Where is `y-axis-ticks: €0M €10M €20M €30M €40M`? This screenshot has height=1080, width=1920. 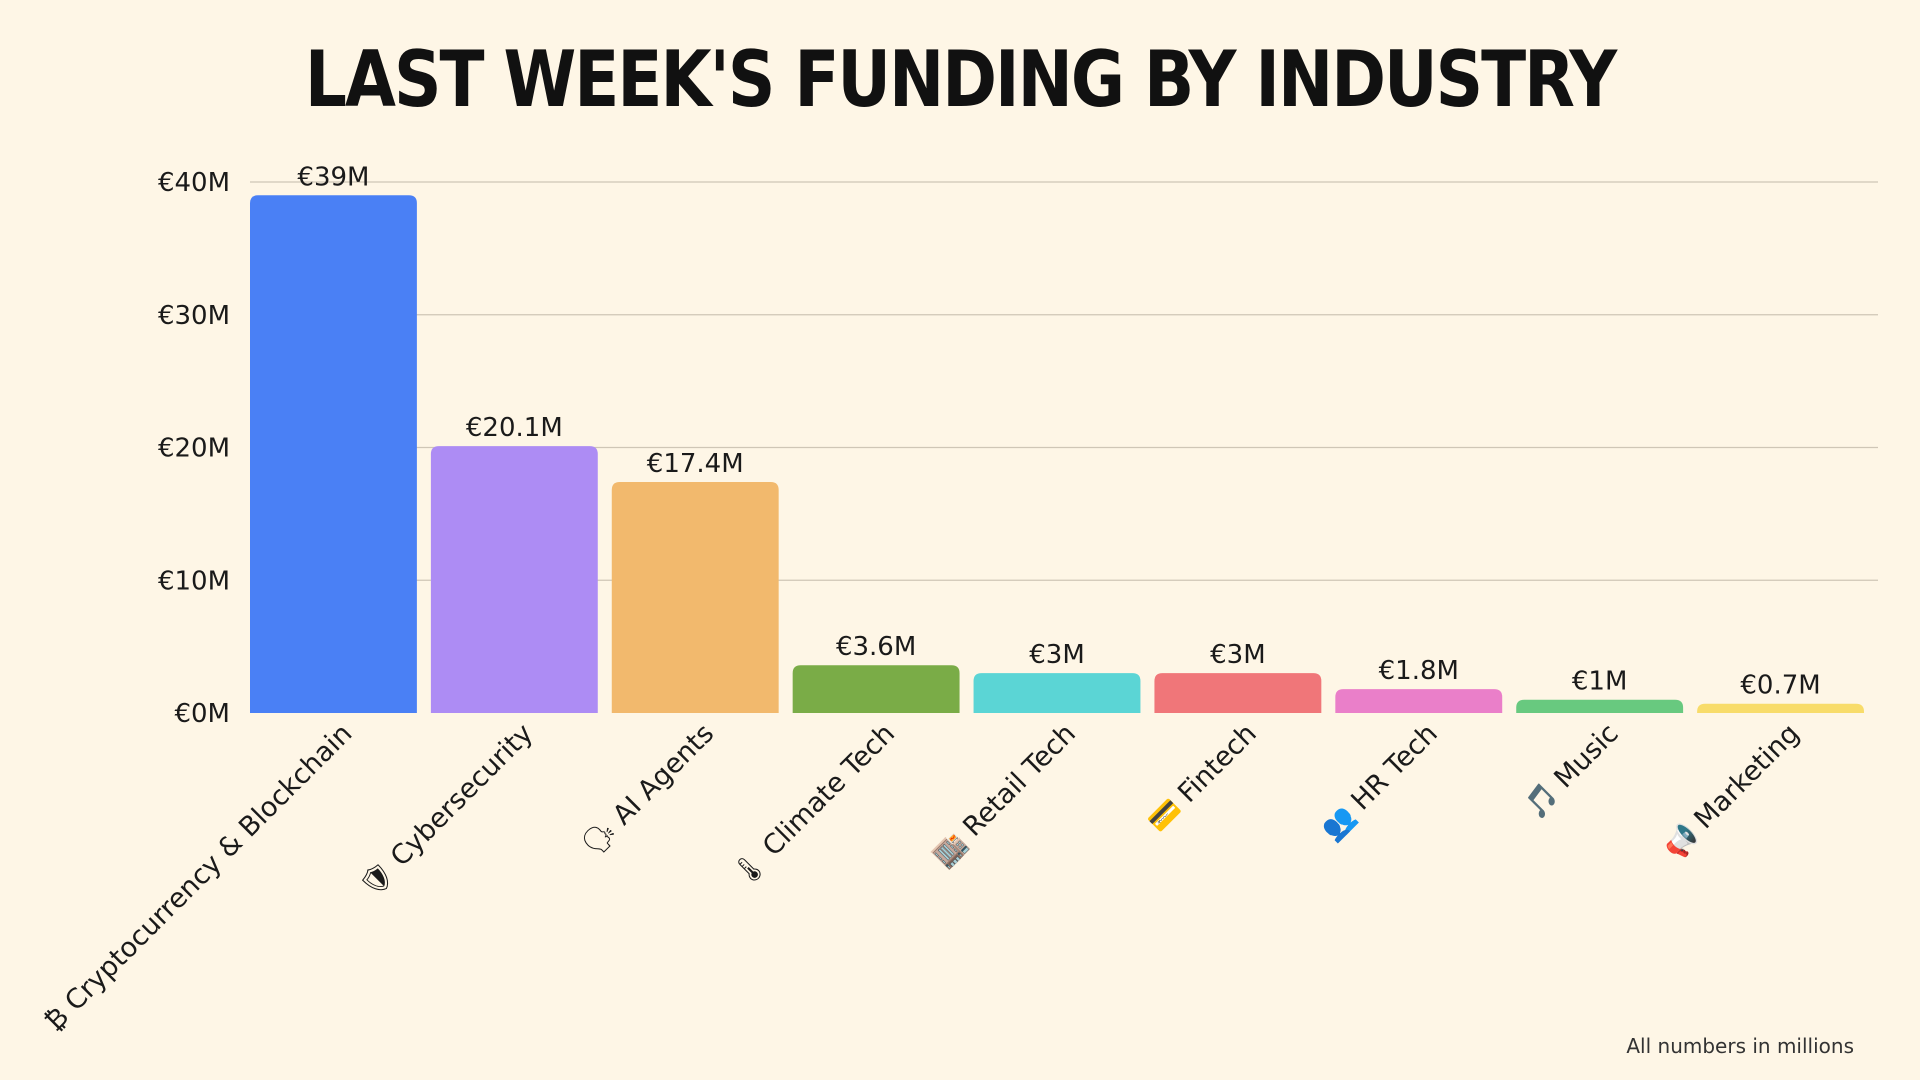
y-axis-ticks: €0M €10M €20M €30M €40M is located at coordinates (194, 448).